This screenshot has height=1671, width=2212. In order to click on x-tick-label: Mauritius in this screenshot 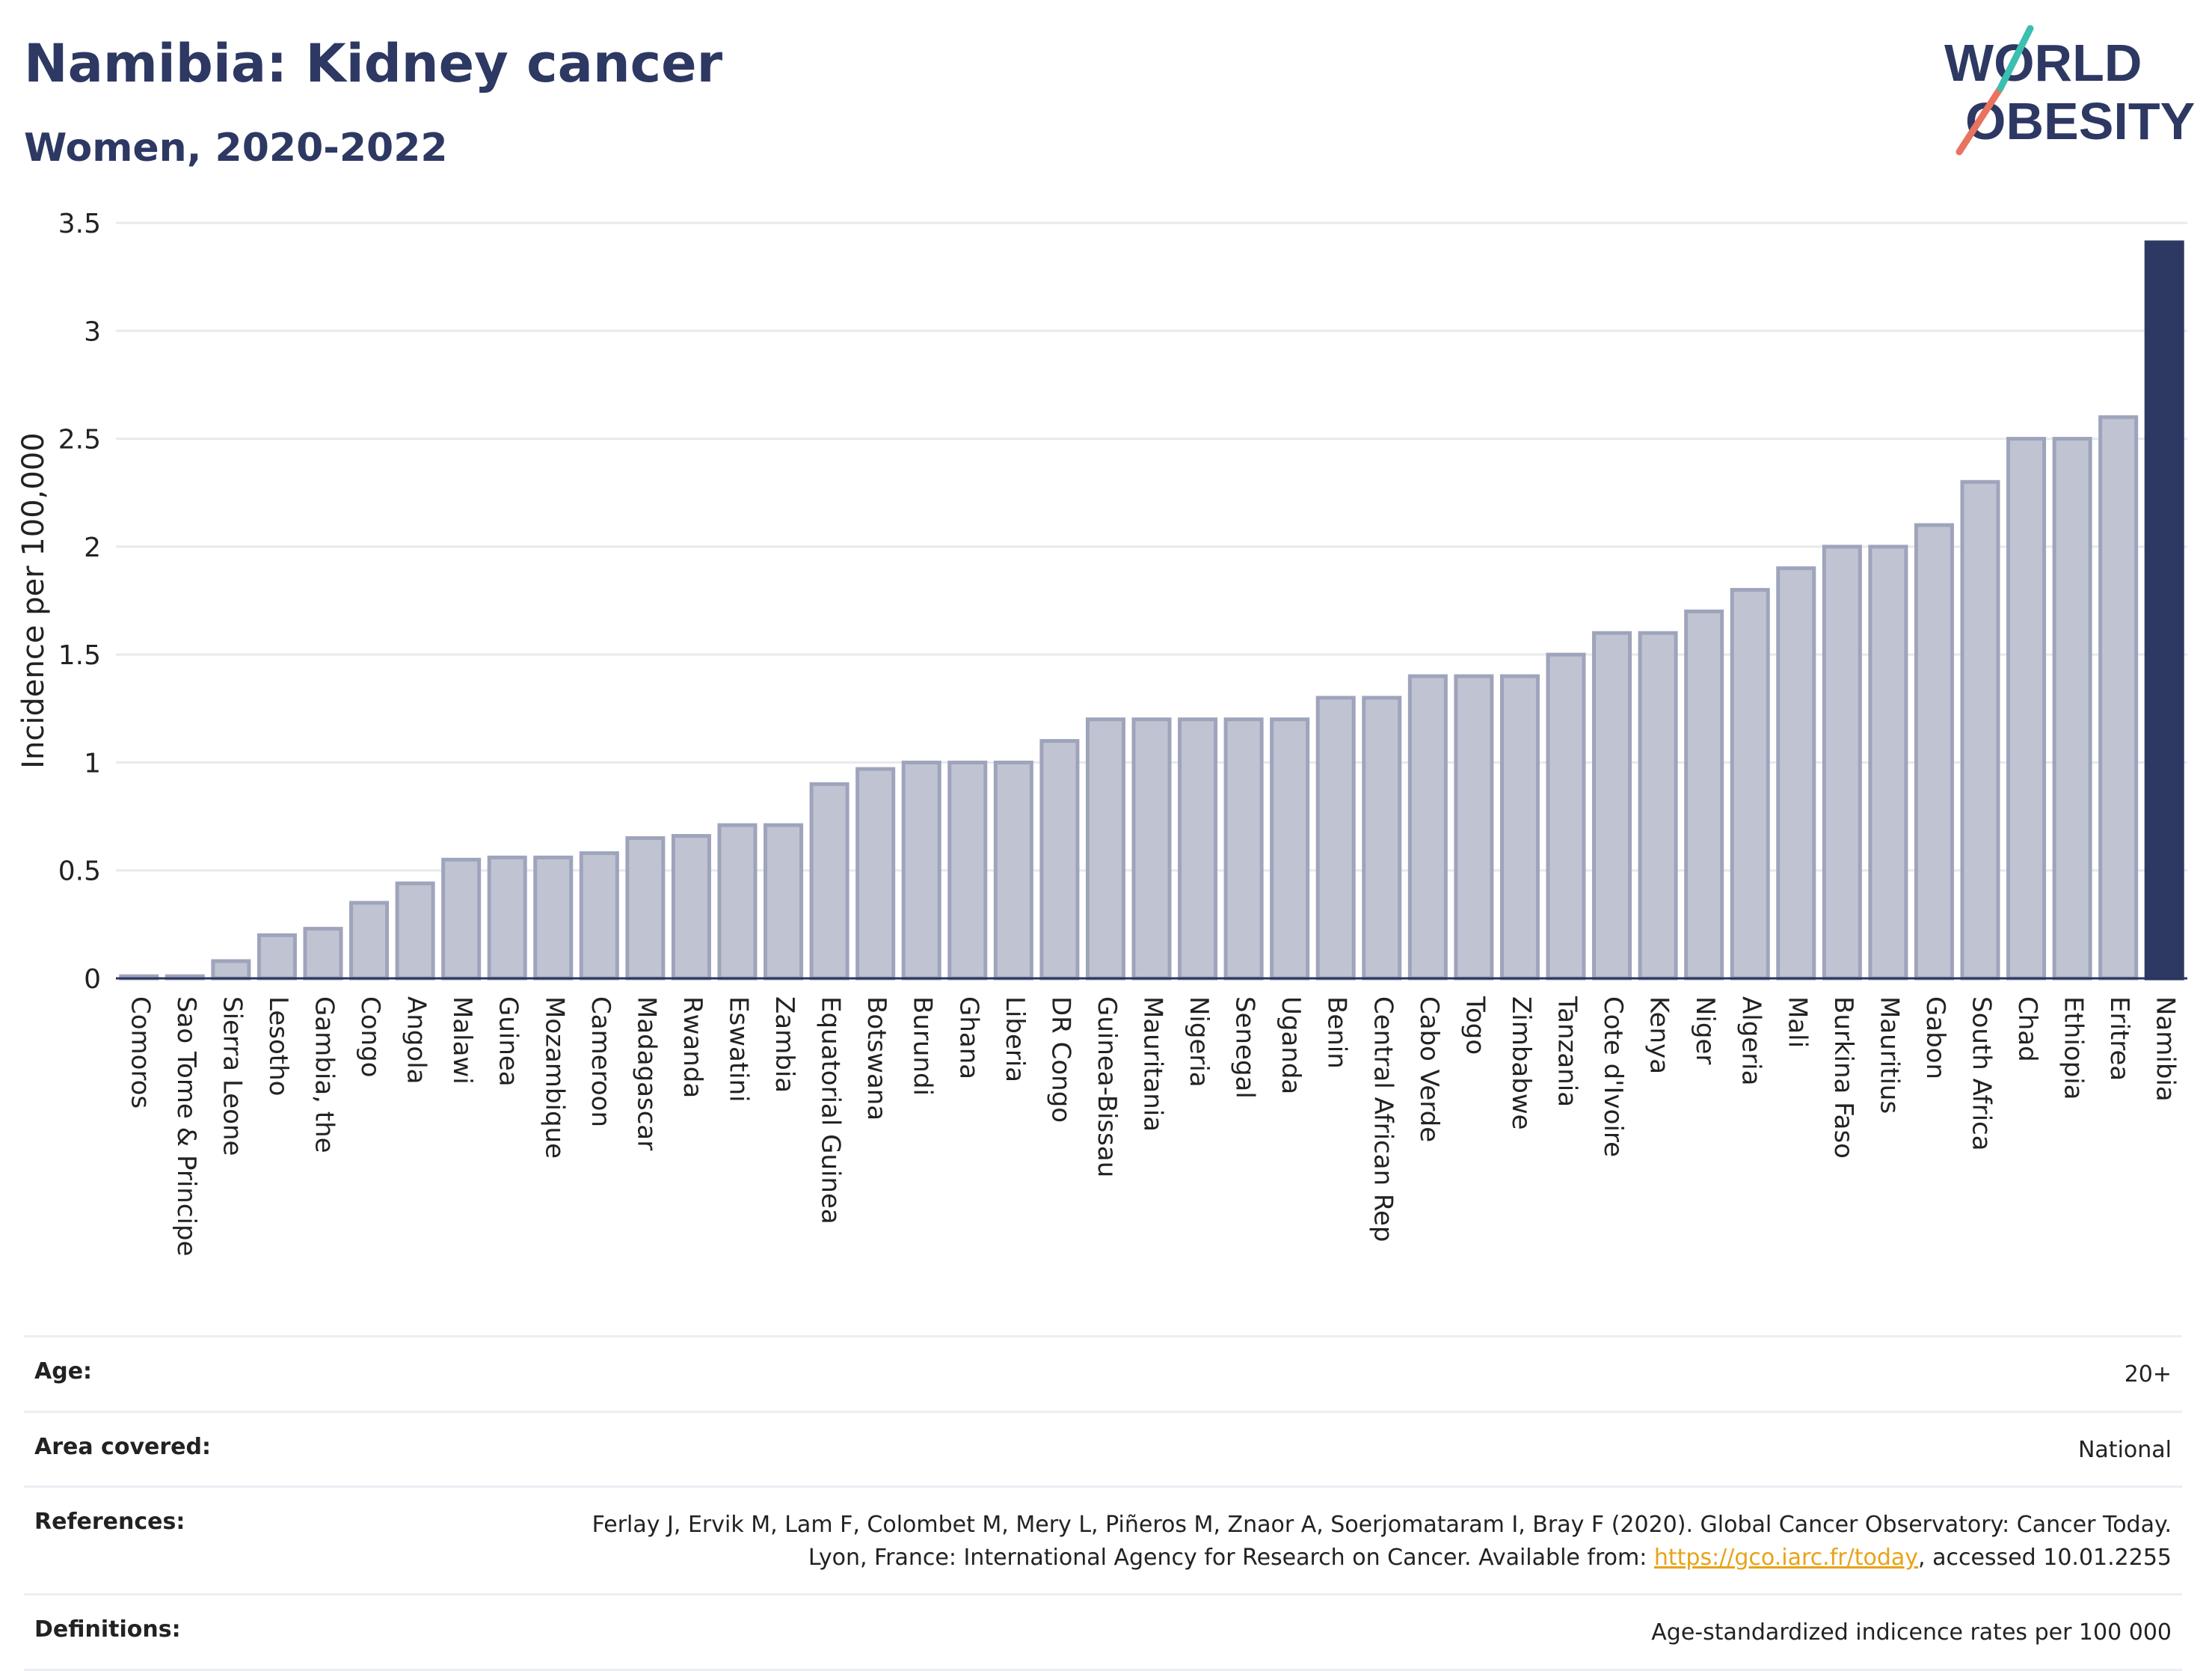, I will do `click(1889, 1055)`.